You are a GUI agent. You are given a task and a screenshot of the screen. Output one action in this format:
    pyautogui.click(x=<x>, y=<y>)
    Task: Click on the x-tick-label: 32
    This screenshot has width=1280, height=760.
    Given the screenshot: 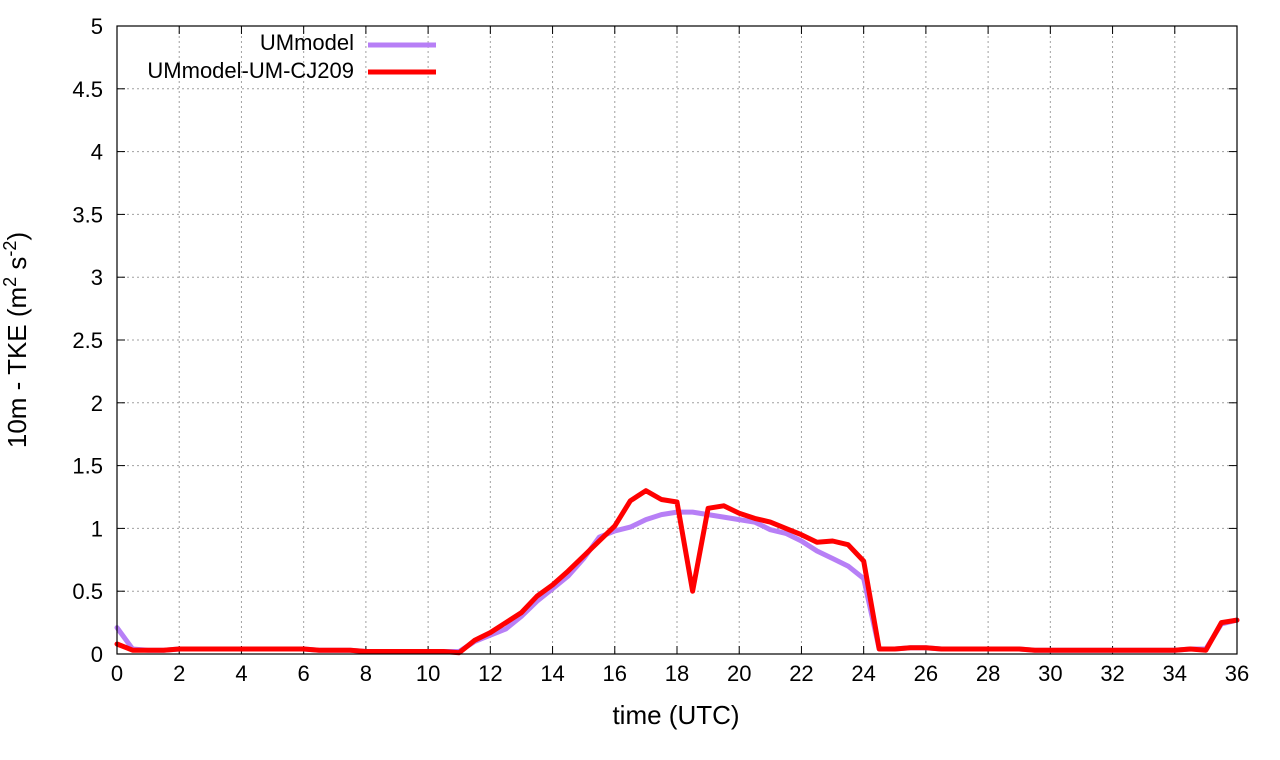 What is the action you would take?
    pyautogui.click(x=1112, y=673)
    